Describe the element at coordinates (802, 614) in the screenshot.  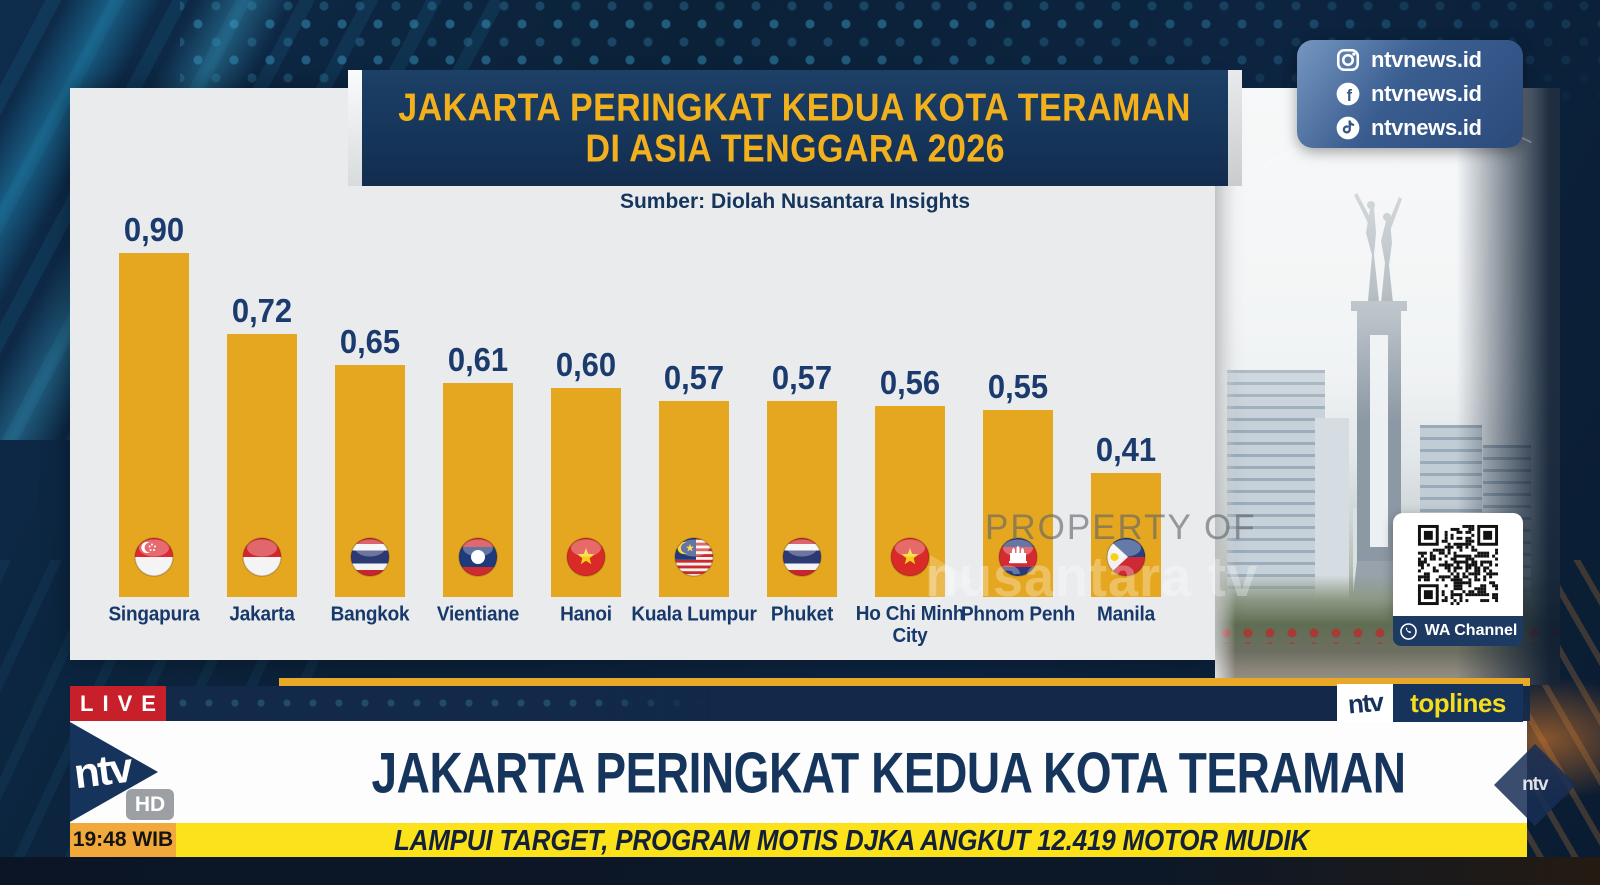
I see `bar-category-label: Phuket` at that location.